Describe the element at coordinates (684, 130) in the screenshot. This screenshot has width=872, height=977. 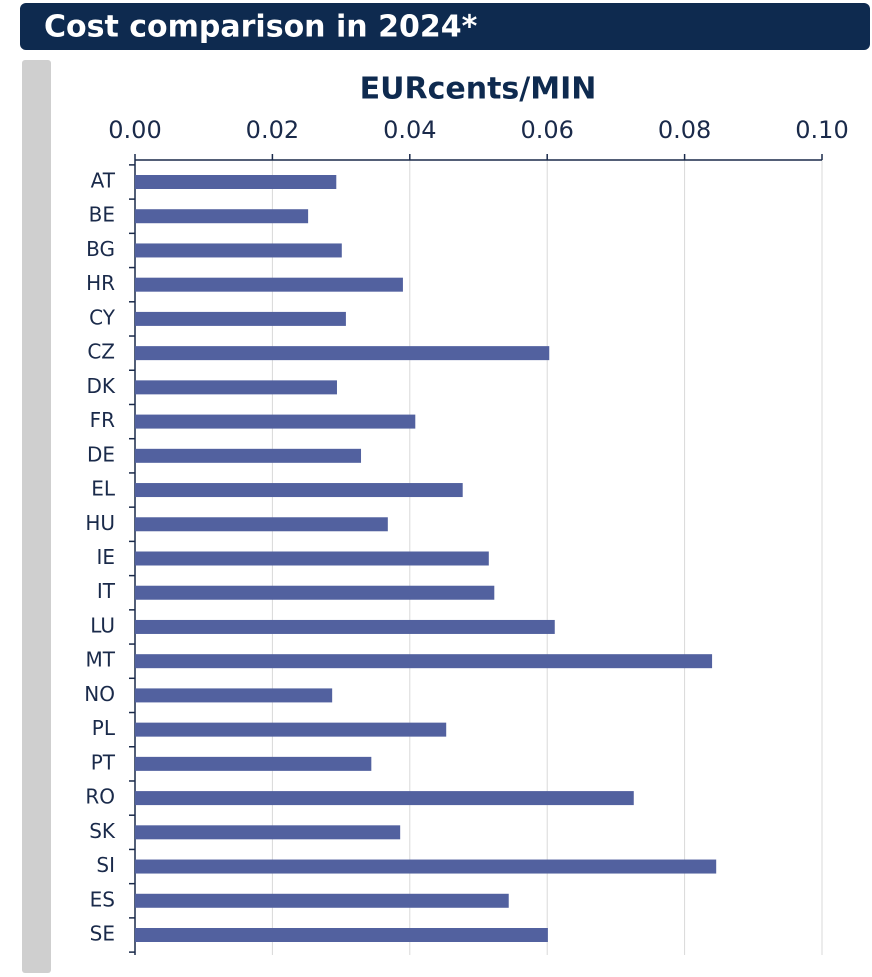
I see `x-tick-label: 0.08` at that location.